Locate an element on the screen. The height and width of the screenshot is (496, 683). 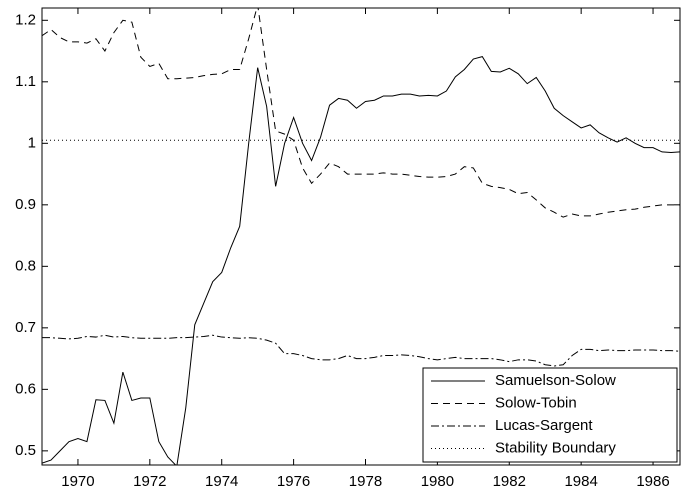
y-tick-label: 0.5 is located at coordinates (25, 450).